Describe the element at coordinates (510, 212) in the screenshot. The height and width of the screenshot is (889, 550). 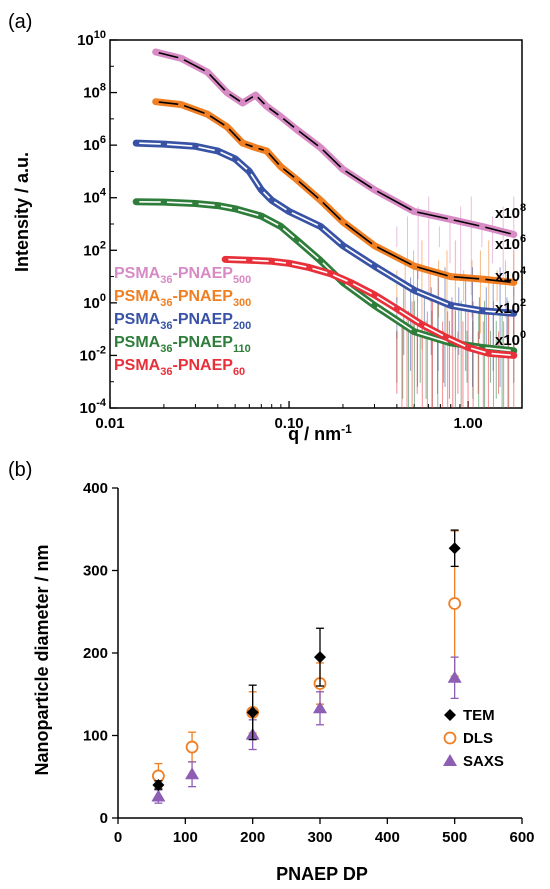
I see `saxs-multiplier-label: x108` at that location.